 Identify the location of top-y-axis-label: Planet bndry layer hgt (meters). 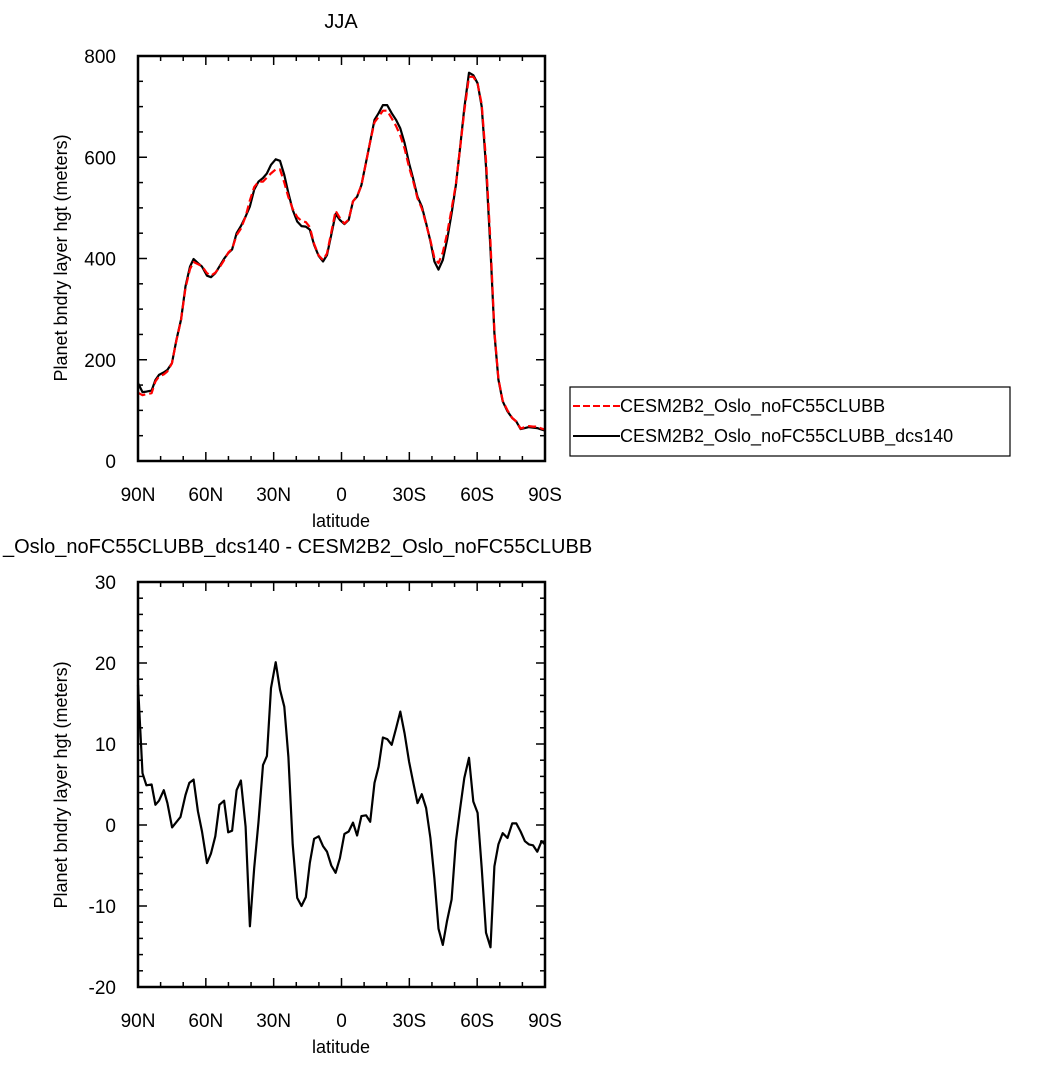
(61, 257).